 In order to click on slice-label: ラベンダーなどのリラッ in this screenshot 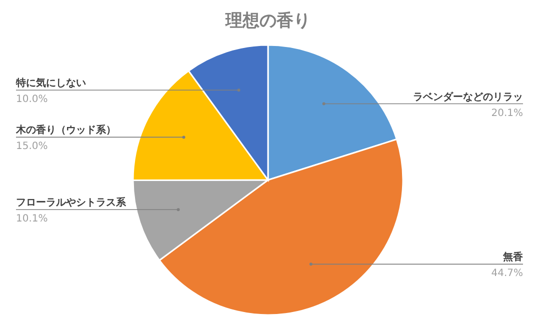, I will do `click(468, 96)`.